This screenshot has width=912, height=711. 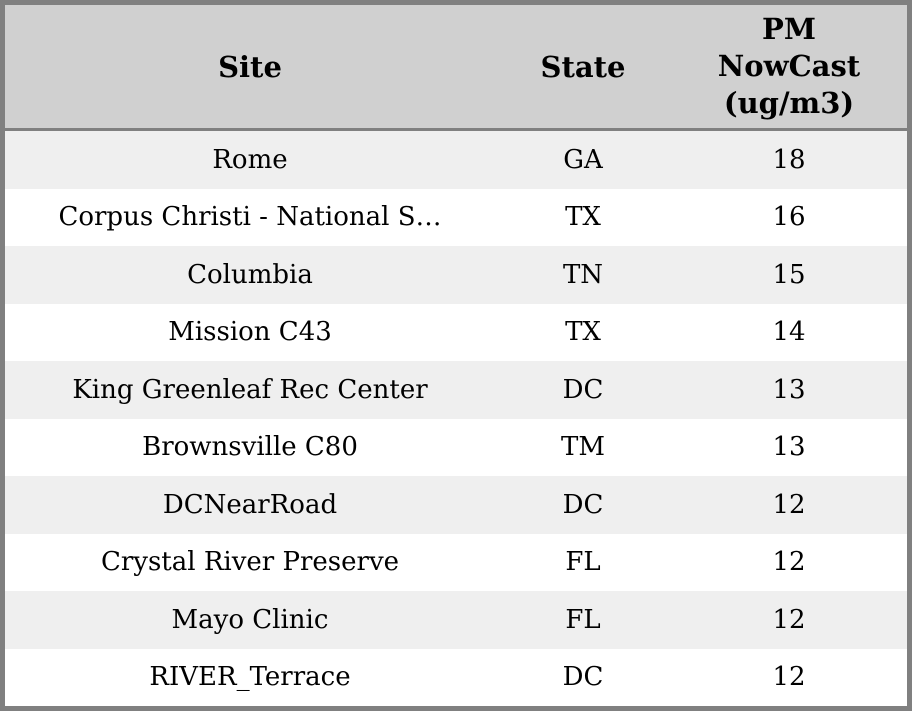 What do you see at coordinates (456, 562) in the screenshot?
I see `table-row: Crystal River Preserve FL 12` at bounding box center [456, 562].